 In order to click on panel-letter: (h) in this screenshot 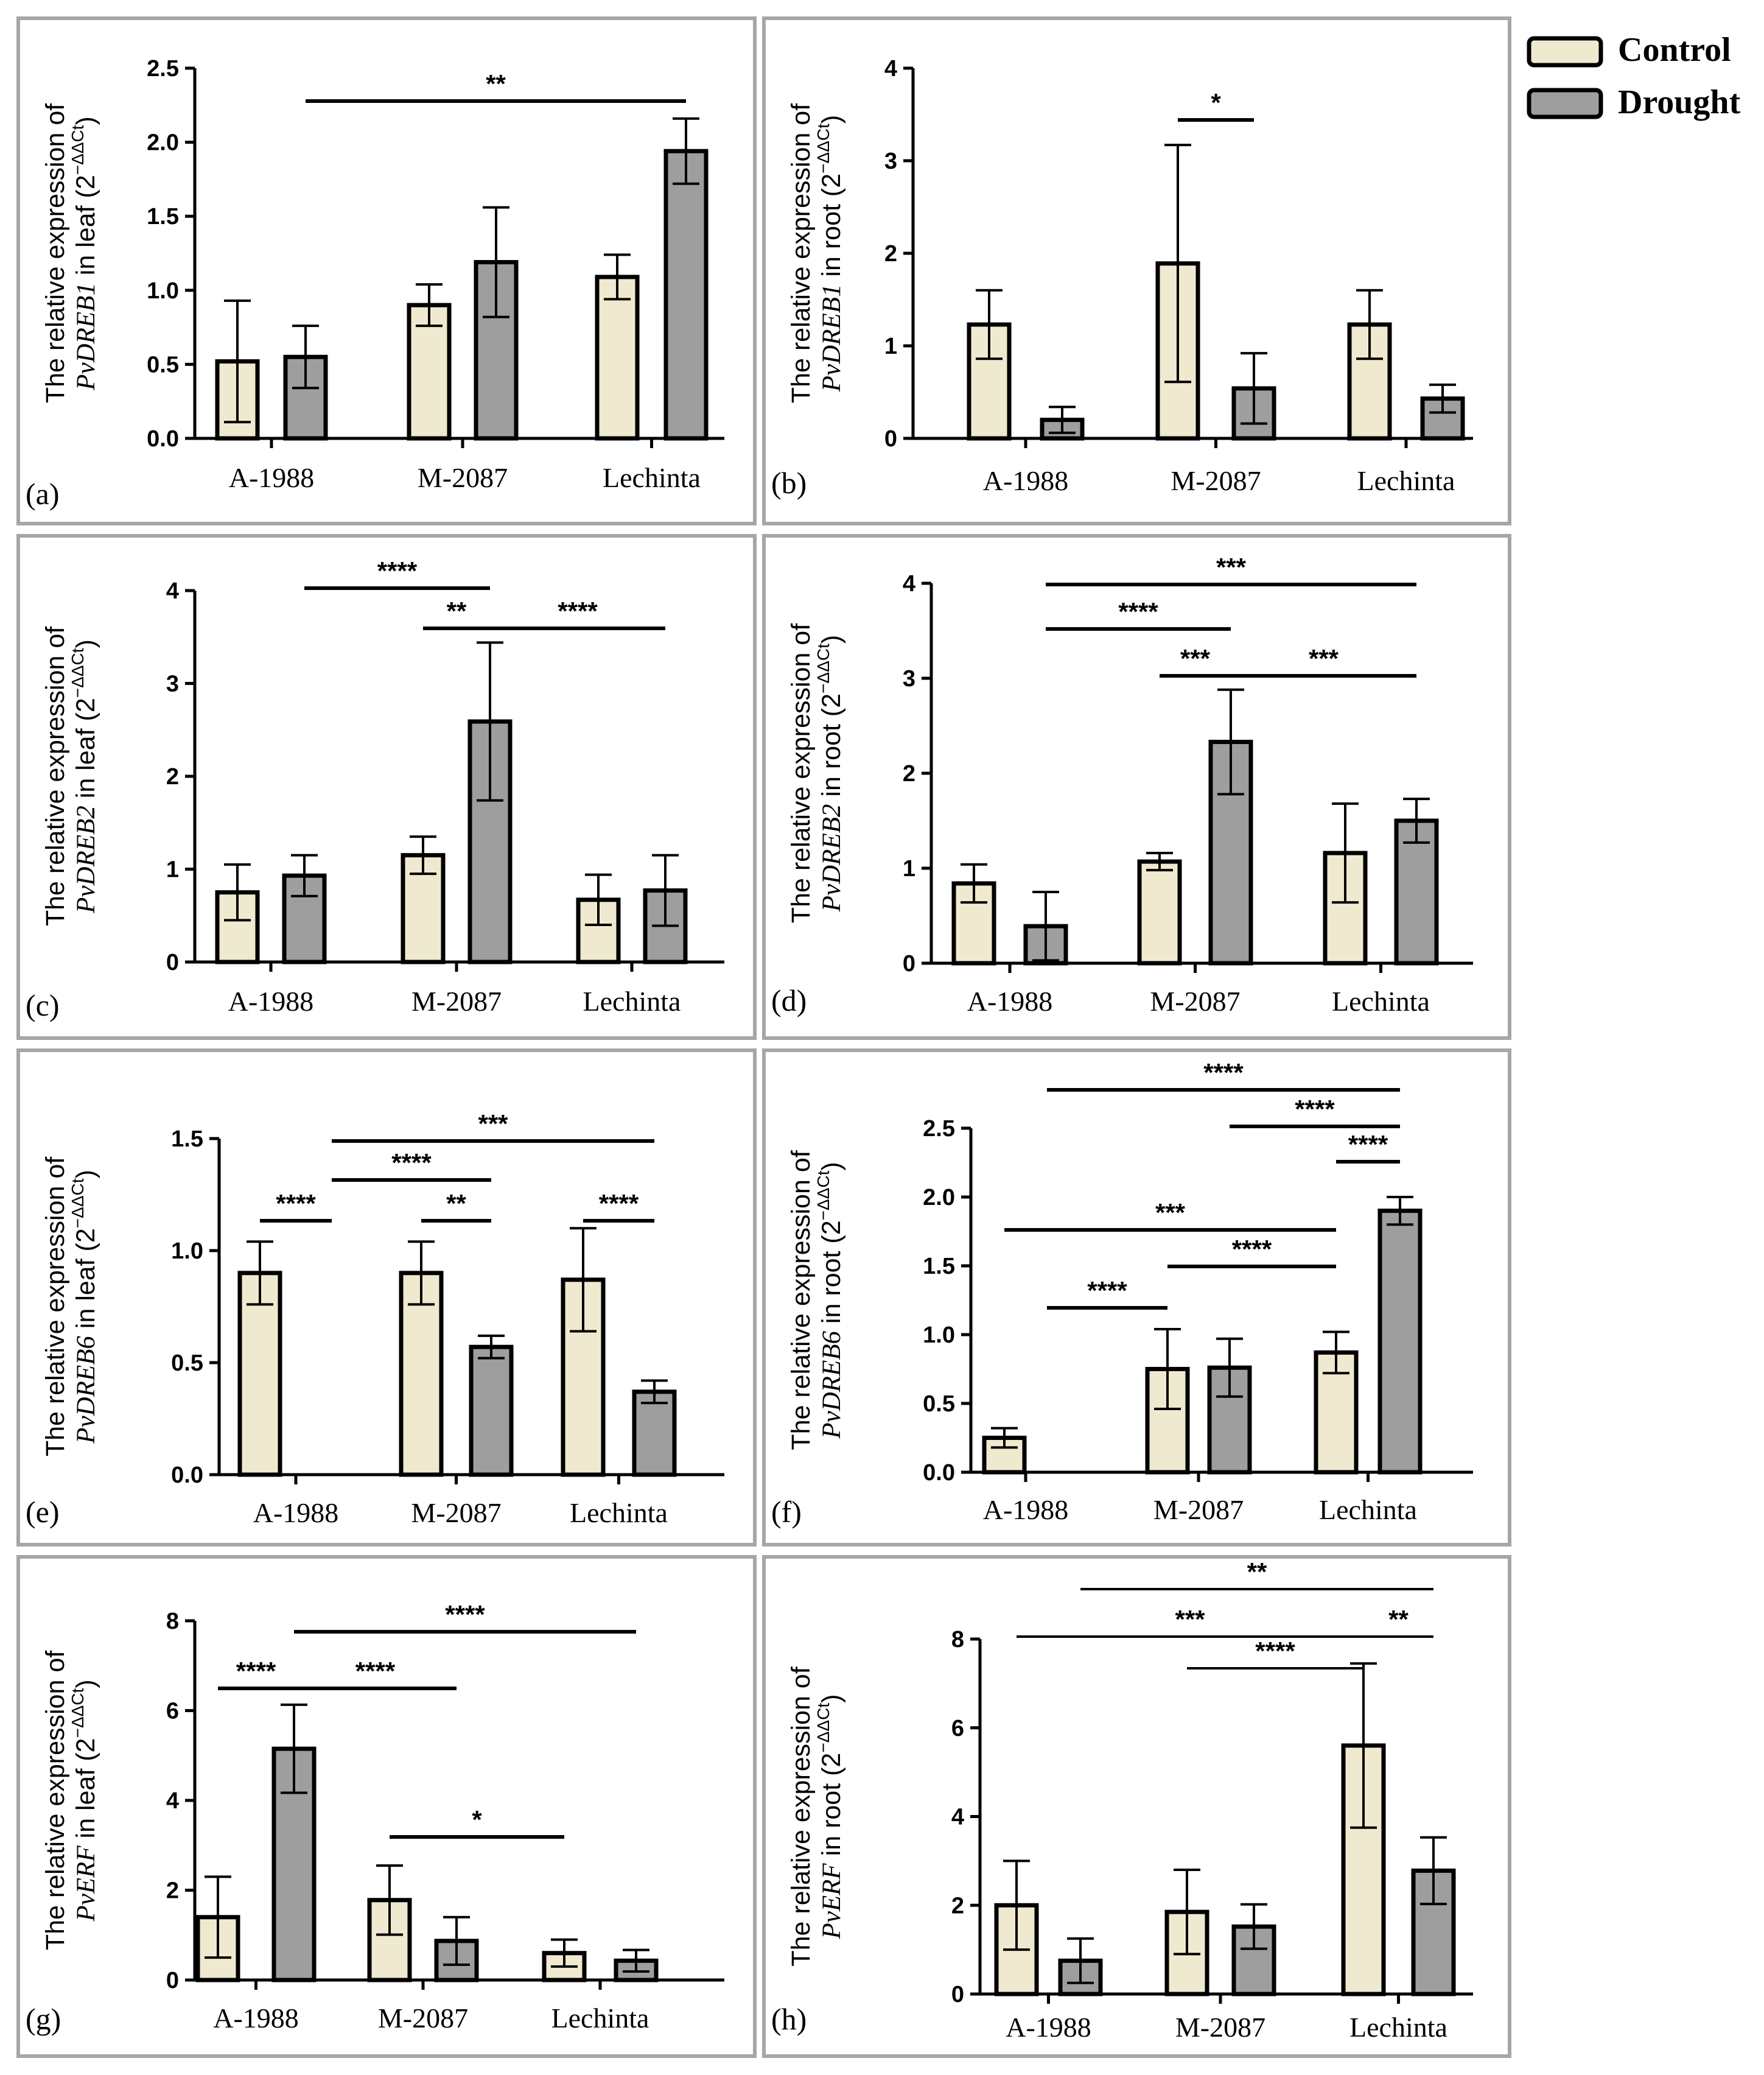, I will do `click(789, 2019)`.